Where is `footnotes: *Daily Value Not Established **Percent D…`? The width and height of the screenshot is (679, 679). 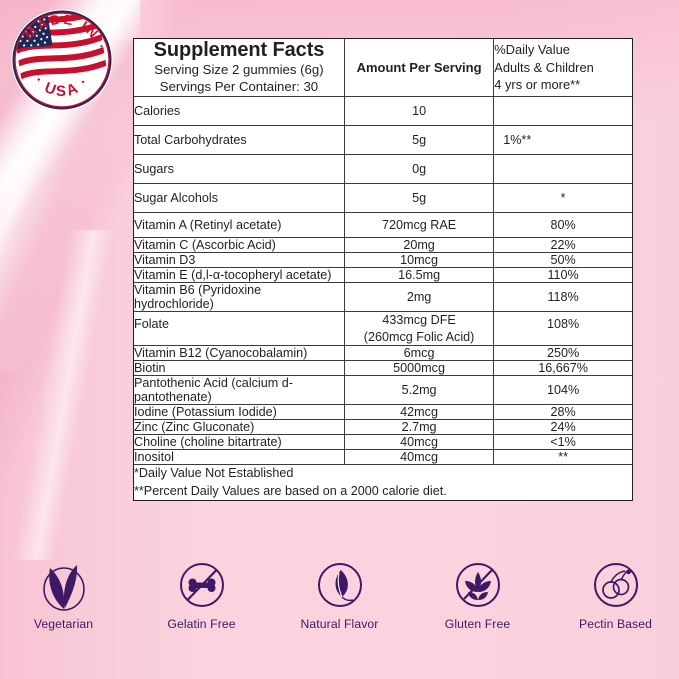
footnotes: *Daily Value Not Established **Percent D… is located at coordinates (383, 482).